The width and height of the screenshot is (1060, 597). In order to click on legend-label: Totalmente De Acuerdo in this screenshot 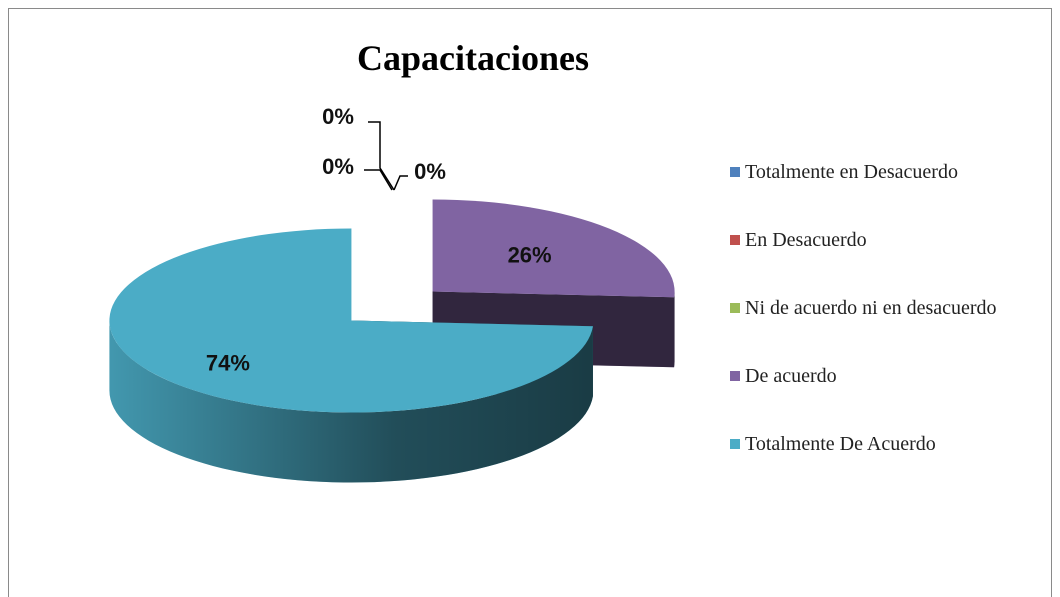, I will do `click(840, 444)`.